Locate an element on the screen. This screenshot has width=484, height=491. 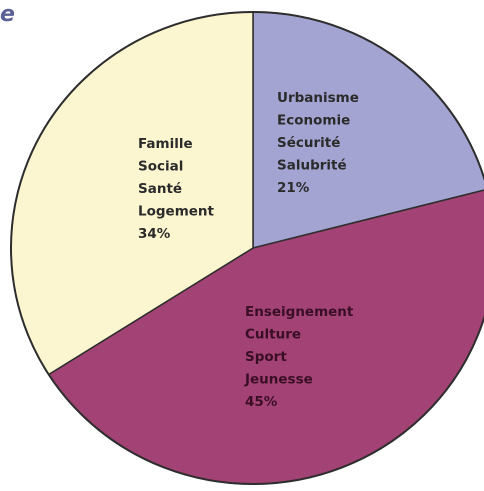
slice-category-label: Sport is located at coordinates (266, 357).